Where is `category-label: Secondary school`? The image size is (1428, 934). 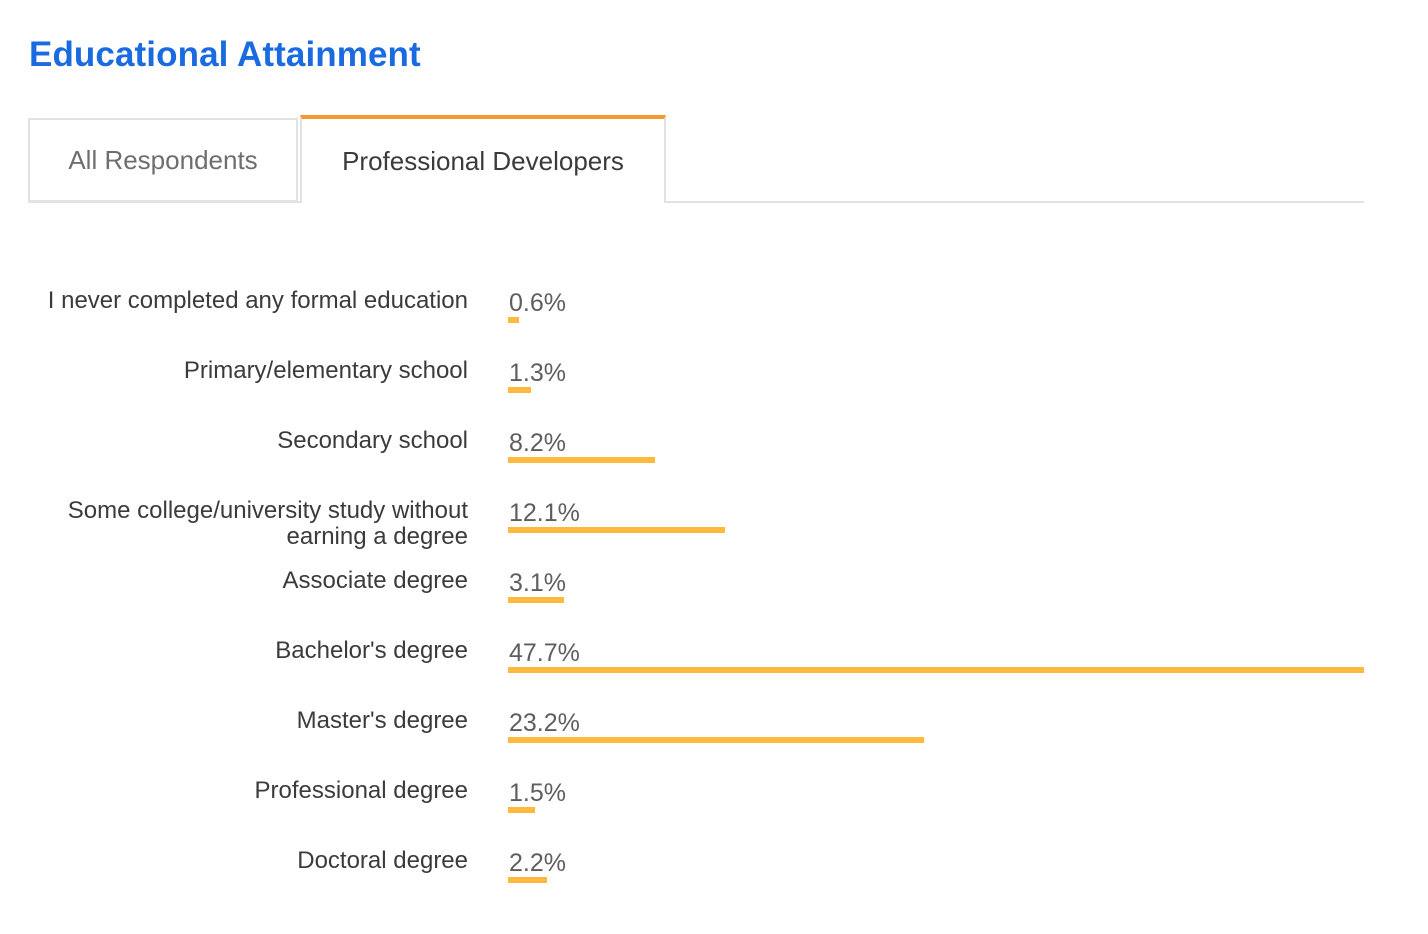
category-label: Secondary school is located at coordinates (372, 440).